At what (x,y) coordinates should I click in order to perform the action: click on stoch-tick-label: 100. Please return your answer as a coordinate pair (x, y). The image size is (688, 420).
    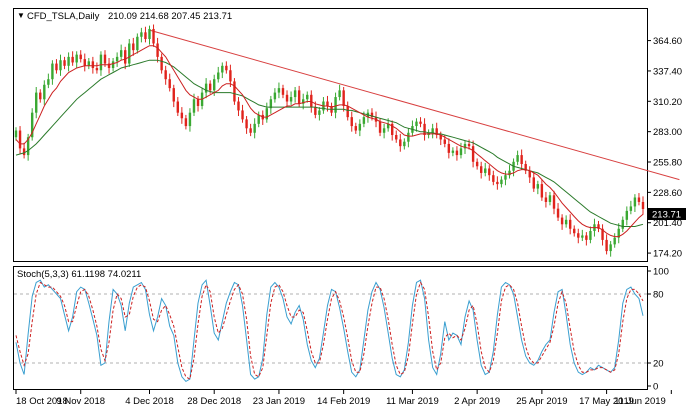
    Looking at the image, I should click on (661, 272).